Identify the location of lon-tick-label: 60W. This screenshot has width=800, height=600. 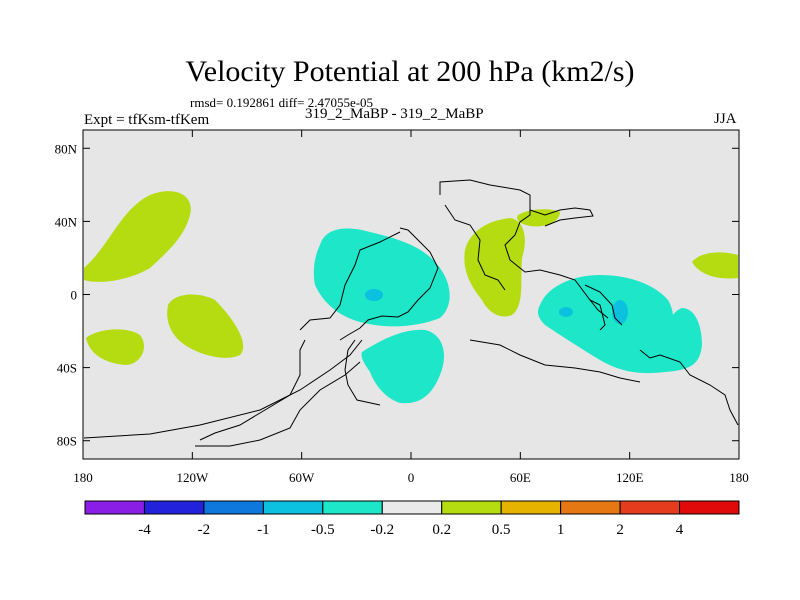
(302, 477).